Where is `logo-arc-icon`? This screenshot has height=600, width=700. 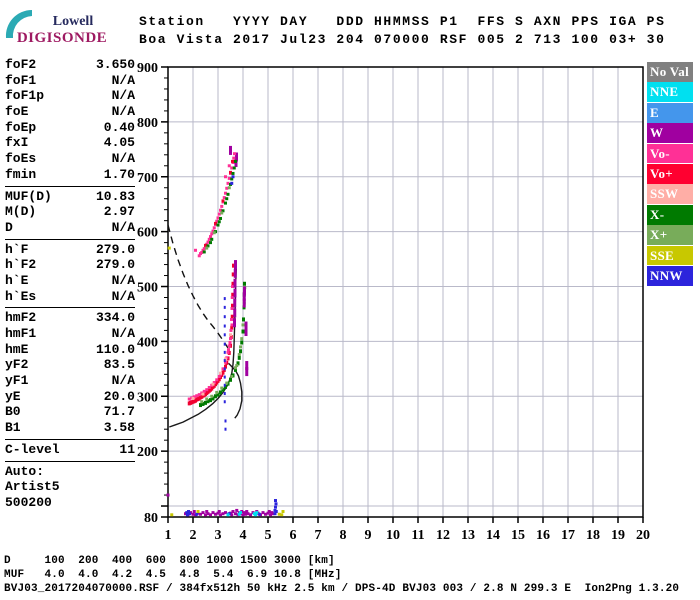 logo-arc-icon is located at coordinates (19, 23).